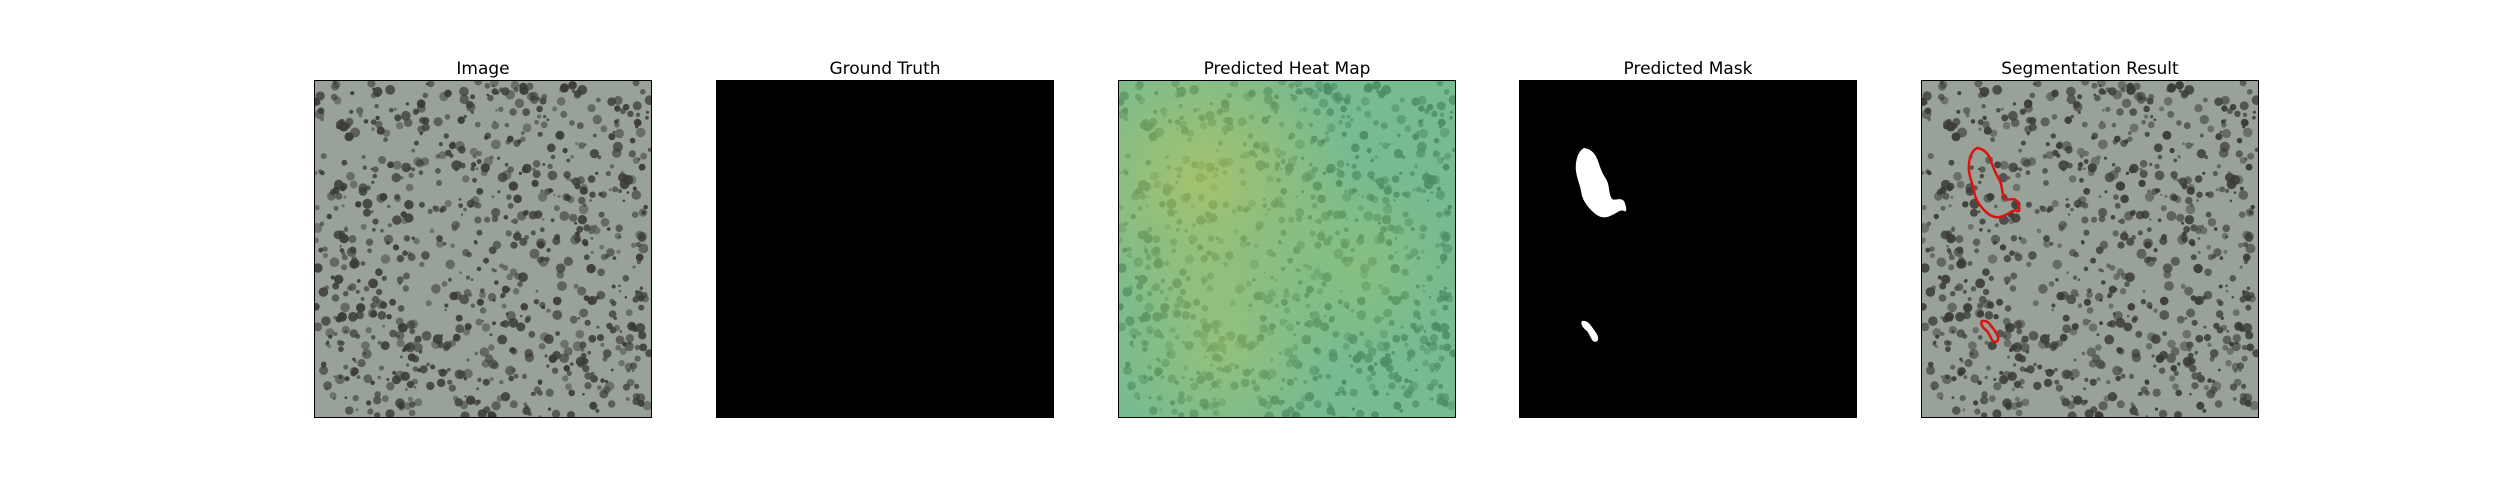 The width and height of the screenshot is (2500, 500). I want to click on heat-map-image, so click(1287, 249).